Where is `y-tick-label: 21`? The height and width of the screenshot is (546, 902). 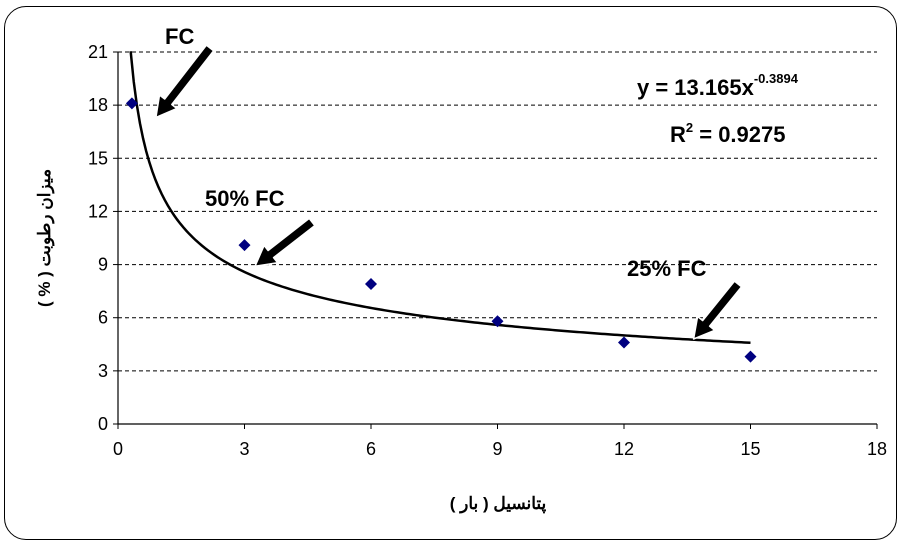
y-tick-label: 21 is located at coordinates (98, 52).